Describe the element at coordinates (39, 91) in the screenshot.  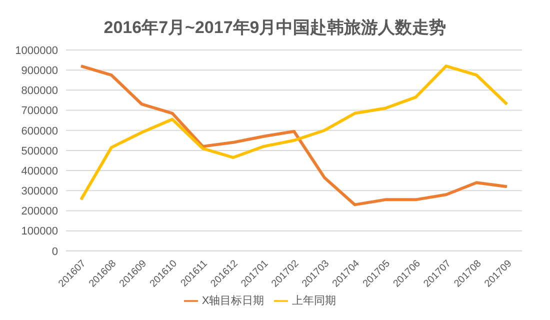
I see `y-tick-label: 800000` at that location.